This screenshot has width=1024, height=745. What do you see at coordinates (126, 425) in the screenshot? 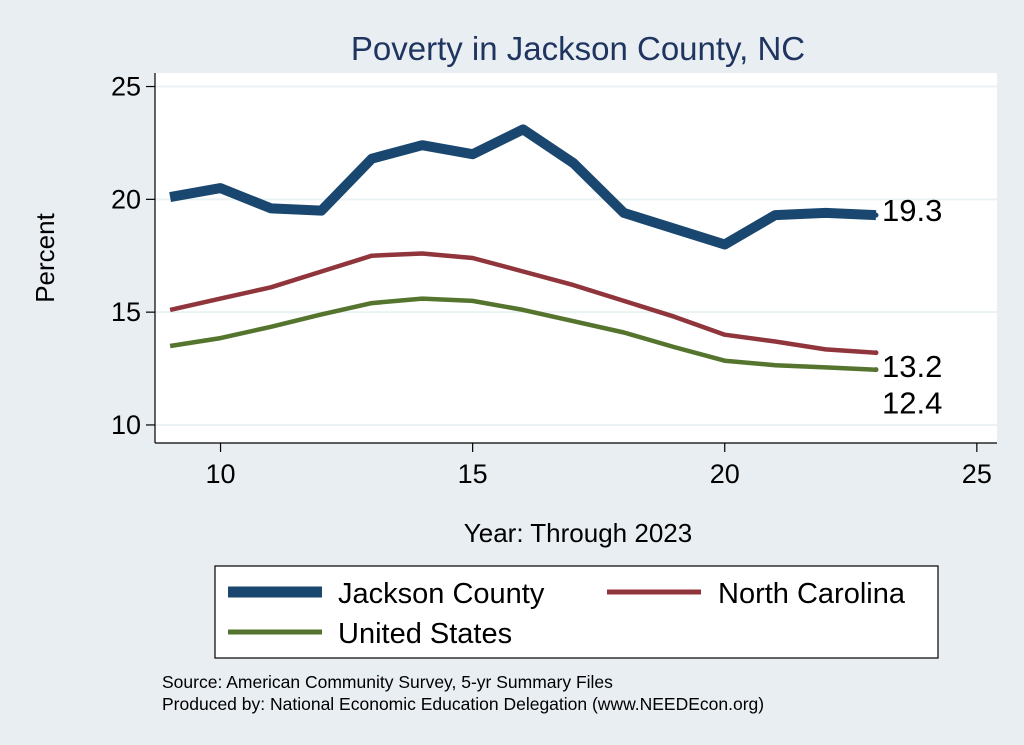
I see `y-tick-label-10: 10` at bounding box center [126, 425].